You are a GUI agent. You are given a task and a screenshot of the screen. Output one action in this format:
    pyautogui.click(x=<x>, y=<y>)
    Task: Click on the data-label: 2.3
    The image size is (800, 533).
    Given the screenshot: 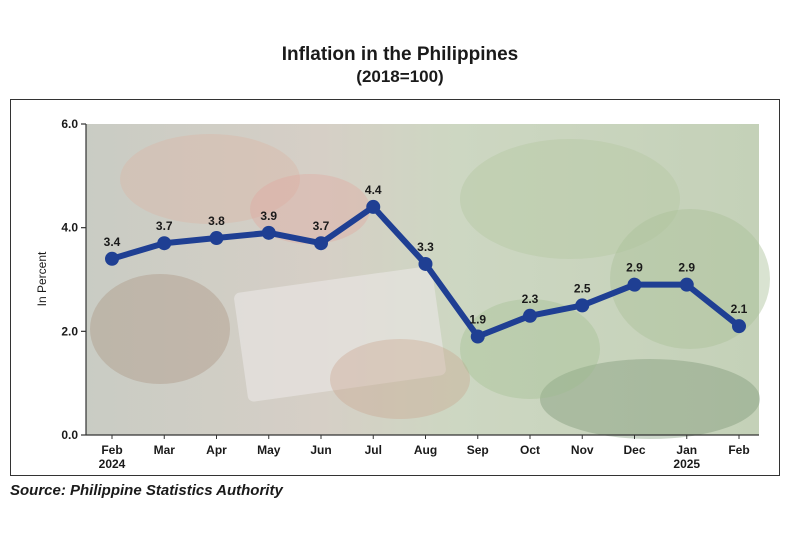 What is the action you would take?
    pyautogui.click(x=530, y=299)
    